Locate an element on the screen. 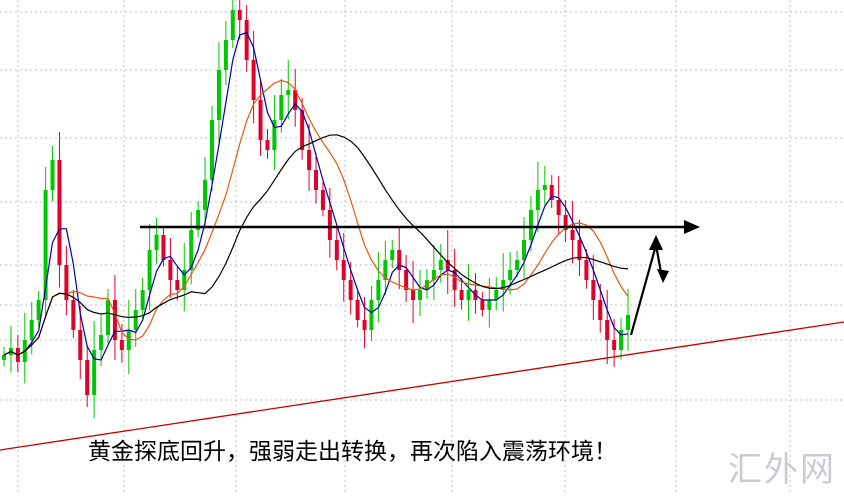 Image resolution: width=844 pixels, height=497 pixels. watermark-logo: 汇外网 is located at coordinates (782, 470).